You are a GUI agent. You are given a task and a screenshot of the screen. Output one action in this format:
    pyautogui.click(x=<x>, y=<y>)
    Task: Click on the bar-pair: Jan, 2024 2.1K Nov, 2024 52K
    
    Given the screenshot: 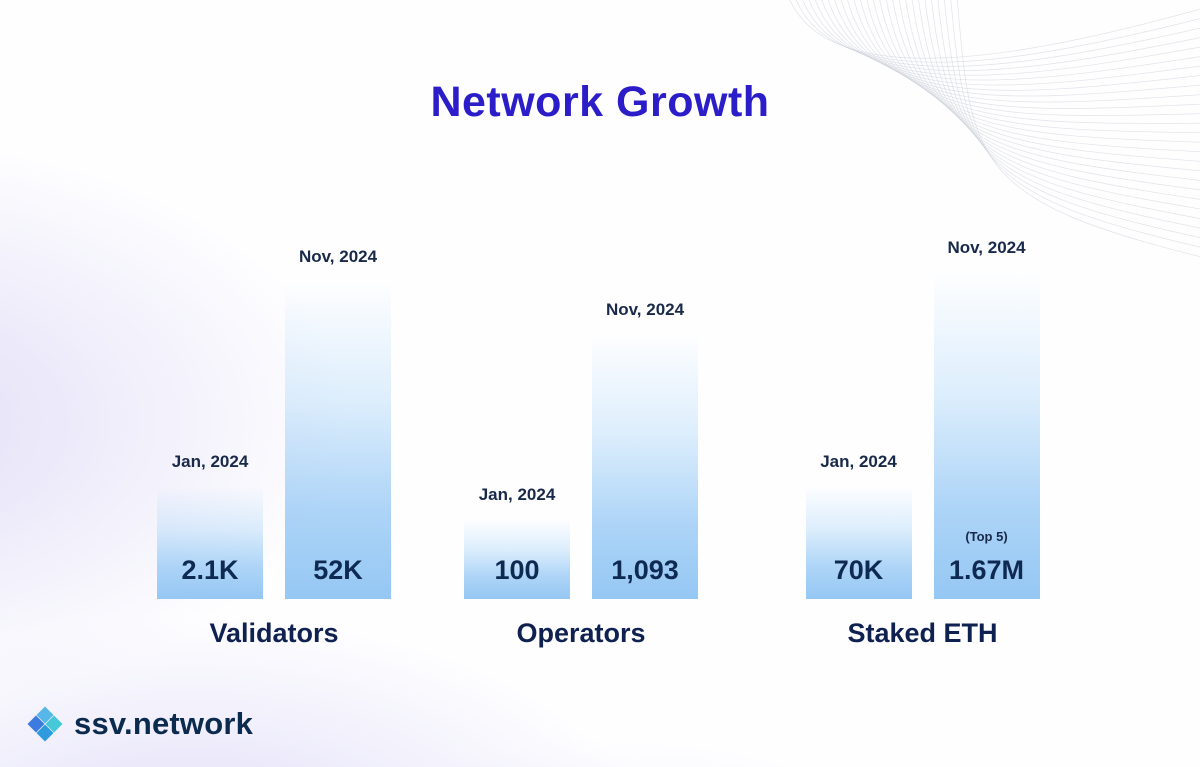 What is the action you would take?
    pyautogui.click(x=274, y=423)
    